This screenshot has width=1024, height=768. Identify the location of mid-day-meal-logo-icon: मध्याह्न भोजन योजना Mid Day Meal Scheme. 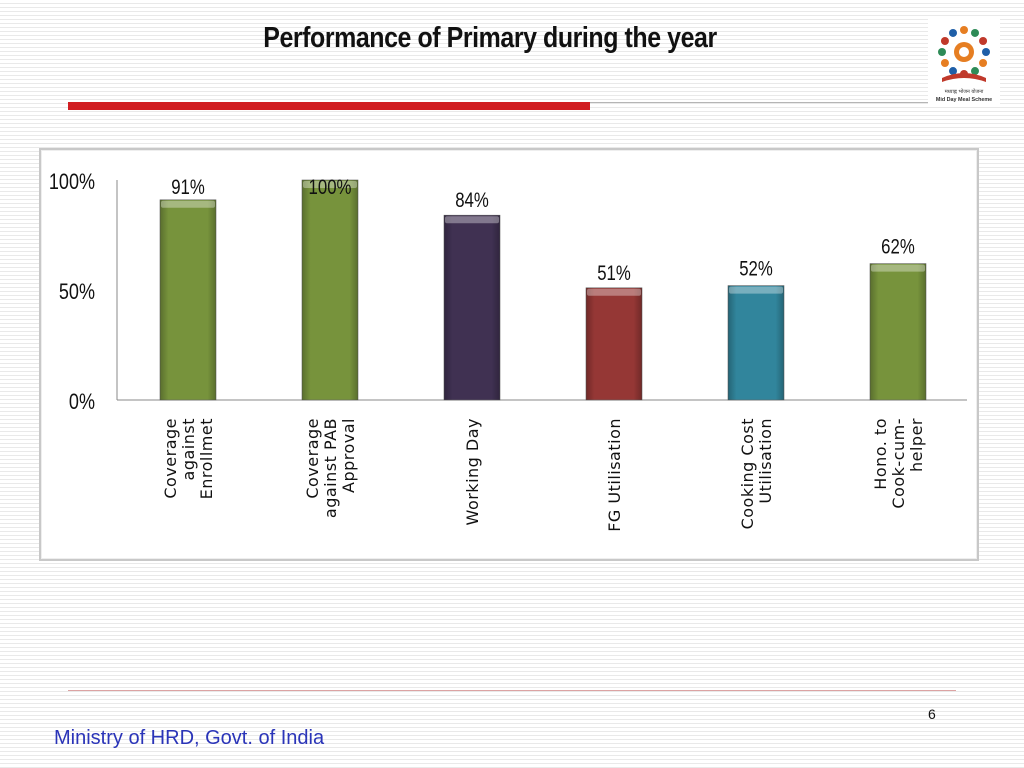
(964, 64).